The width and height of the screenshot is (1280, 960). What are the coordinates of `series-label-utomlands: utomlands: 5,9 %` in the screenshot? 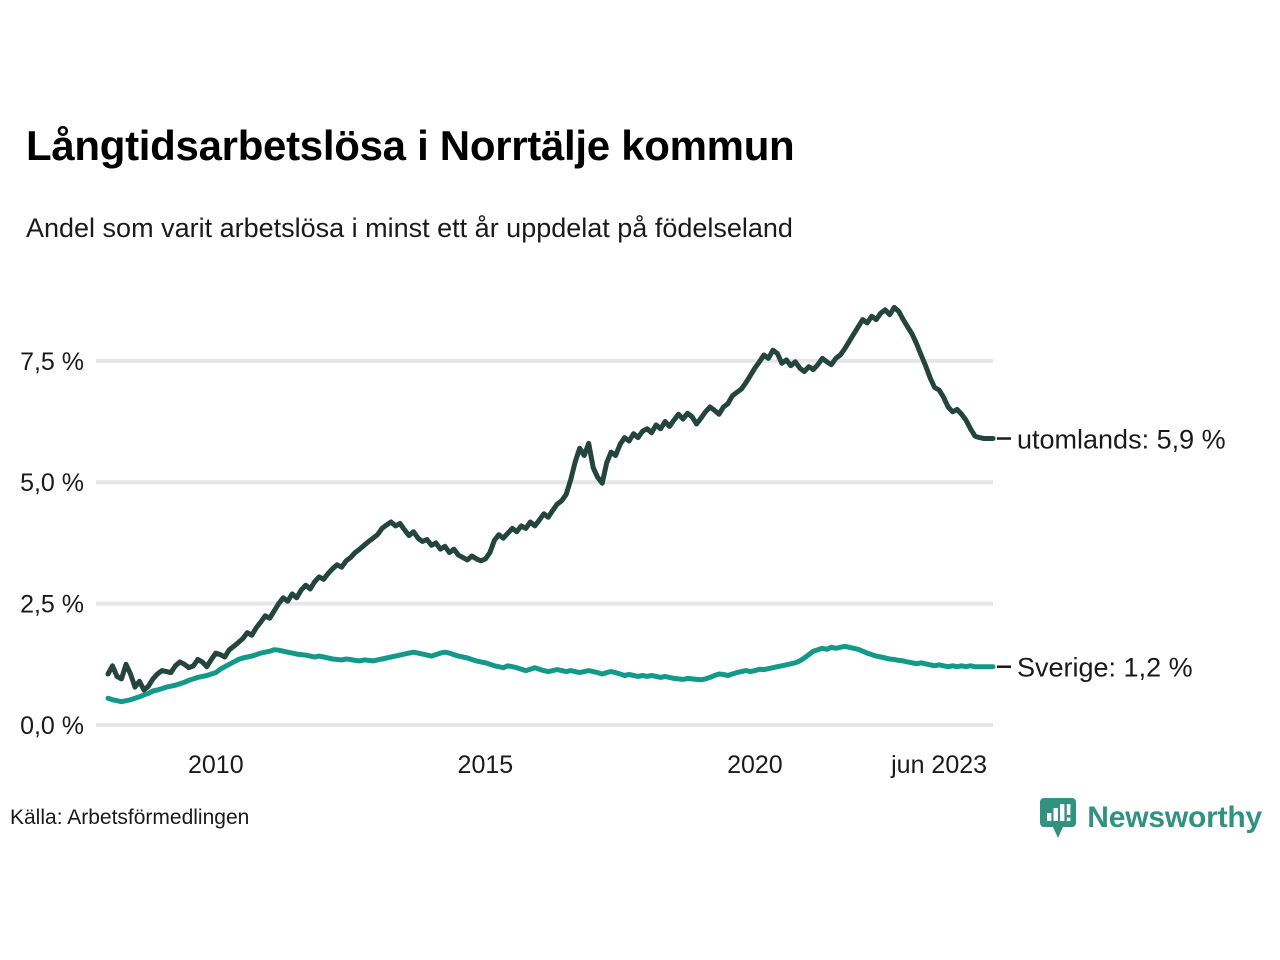 It's located at (1121, 440).